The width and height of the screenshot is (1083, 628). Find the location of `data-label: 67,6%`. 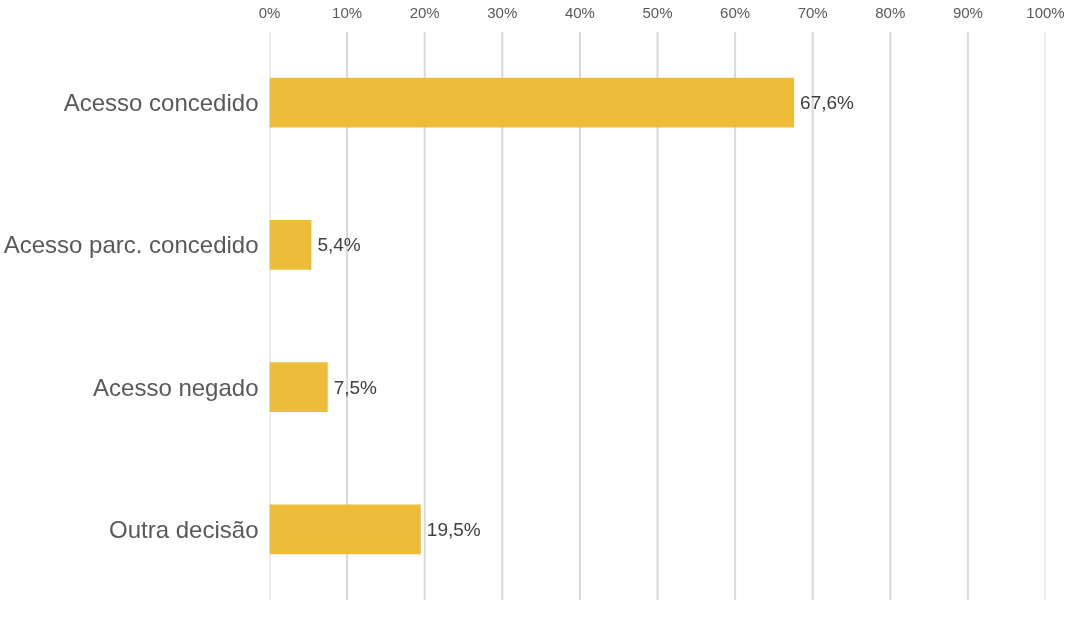

data-label: 67,6% is located at coordinates (827, 103).